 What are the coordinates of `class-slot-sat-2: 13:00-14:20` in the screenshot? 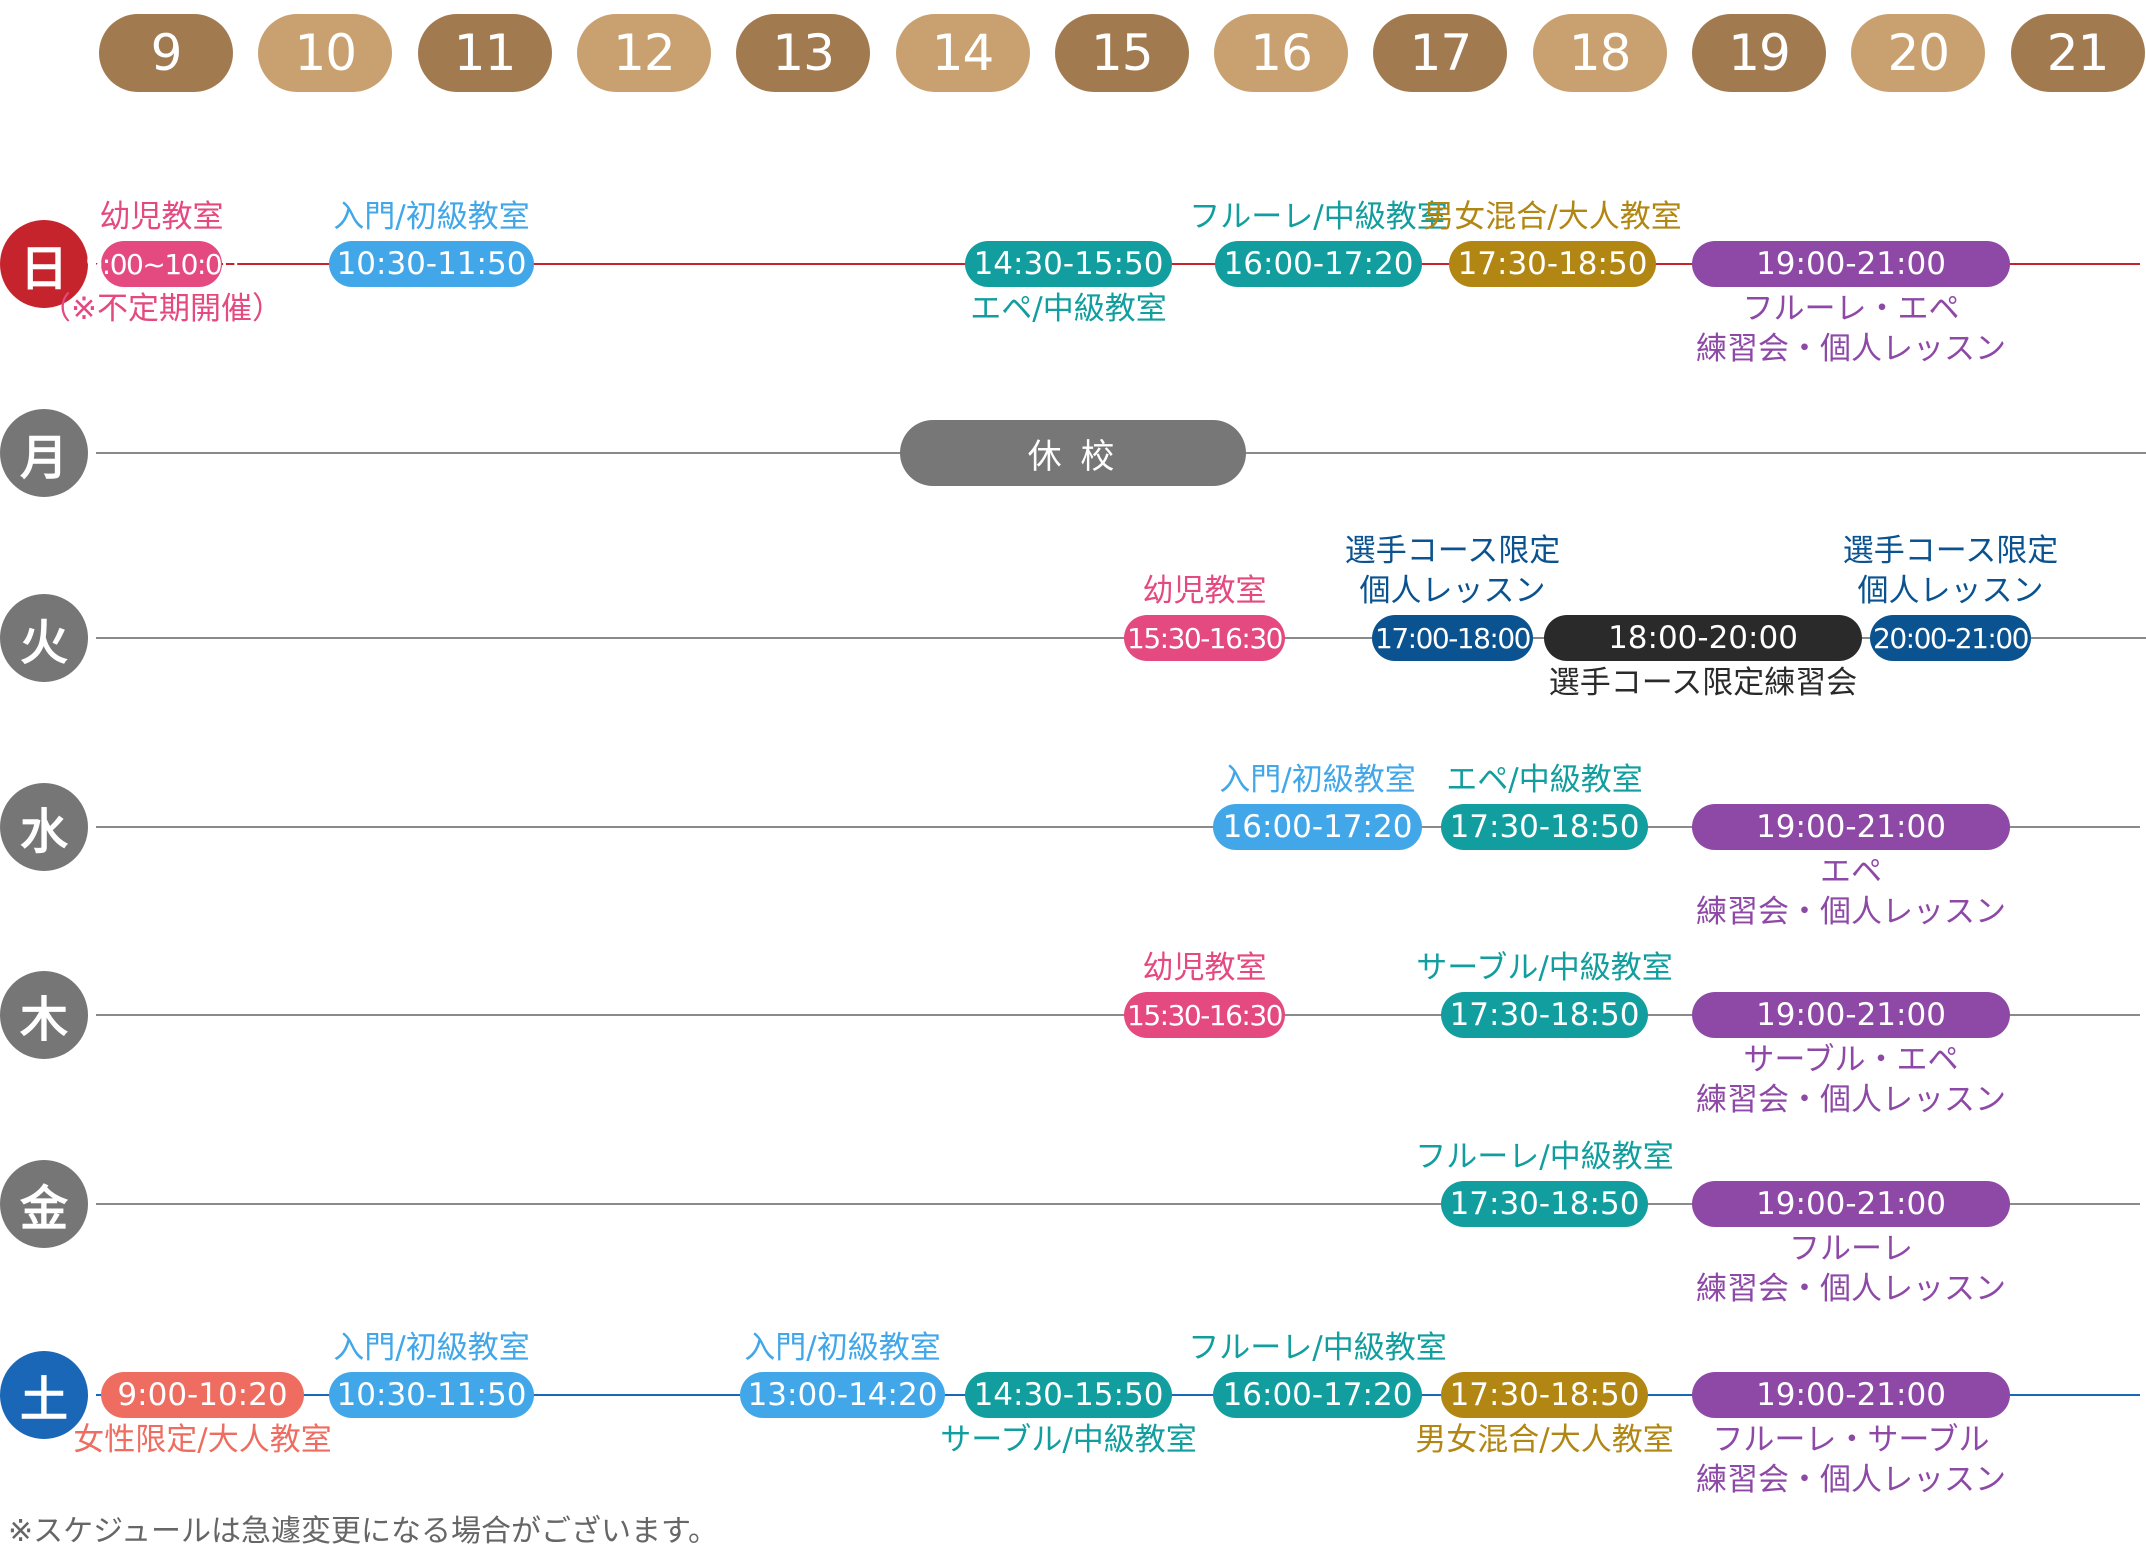 It's located at (842, 1395).